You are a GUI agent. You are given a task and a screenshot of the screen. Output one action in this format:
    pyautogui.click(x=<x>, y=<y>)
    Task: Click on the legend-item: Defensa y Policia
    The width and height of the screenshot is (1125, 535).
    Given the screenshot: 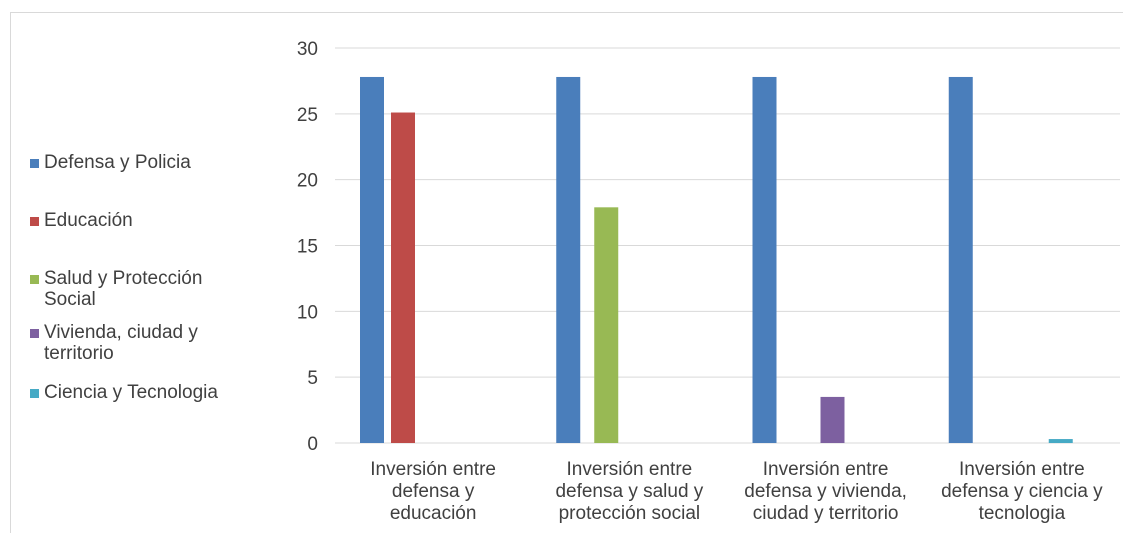 What is the action you would take?
    pyautogui.click(x=144, y=162)
    